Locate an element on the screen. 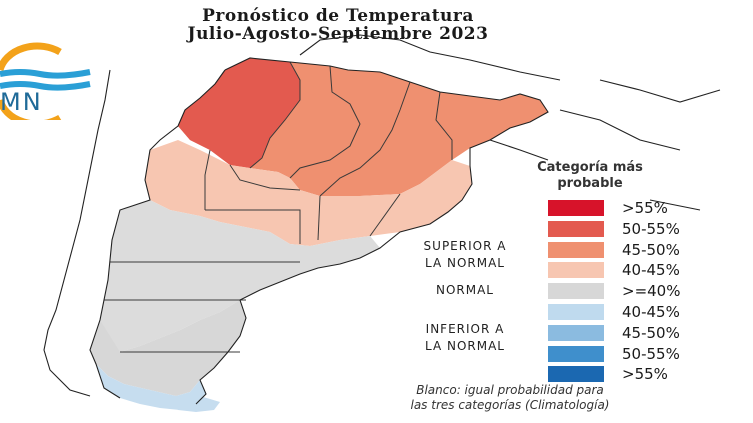 The image size is (753, 423). map-region-patagonia is located at coordinates (168, 348).